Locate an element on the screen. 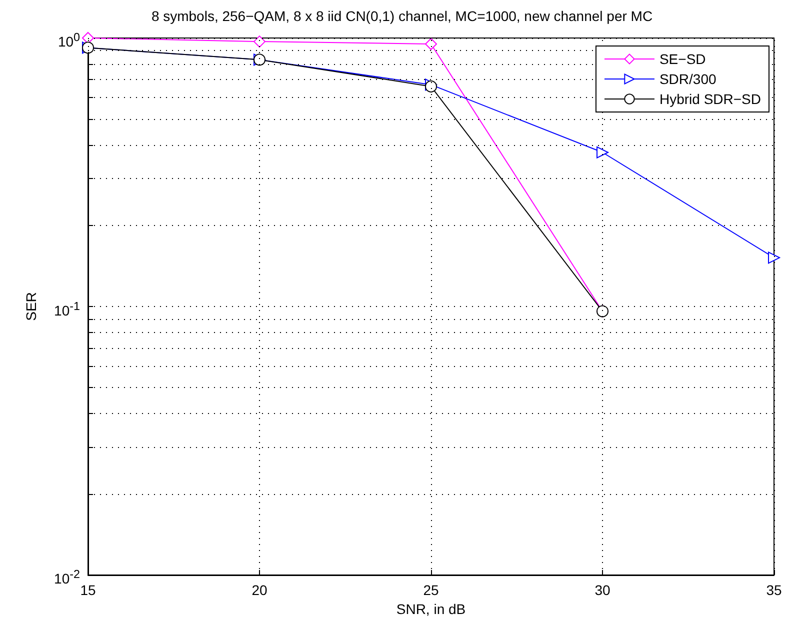 This screenshot has height=633, width=804. x-tick-label: 35 is located at coordinates (774, 590).